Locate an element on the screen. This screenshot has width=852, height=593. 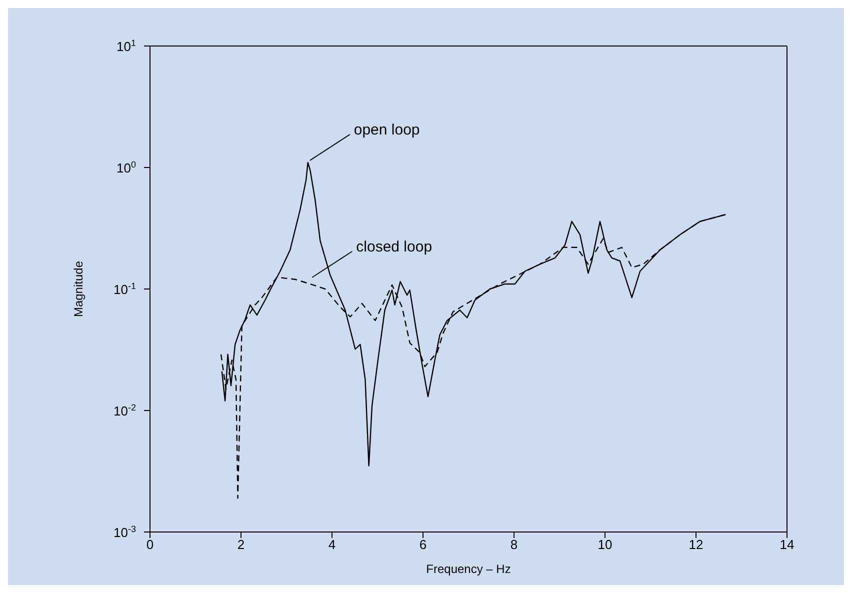
x-tick-label: 12 is located at coordinates (696, 544).